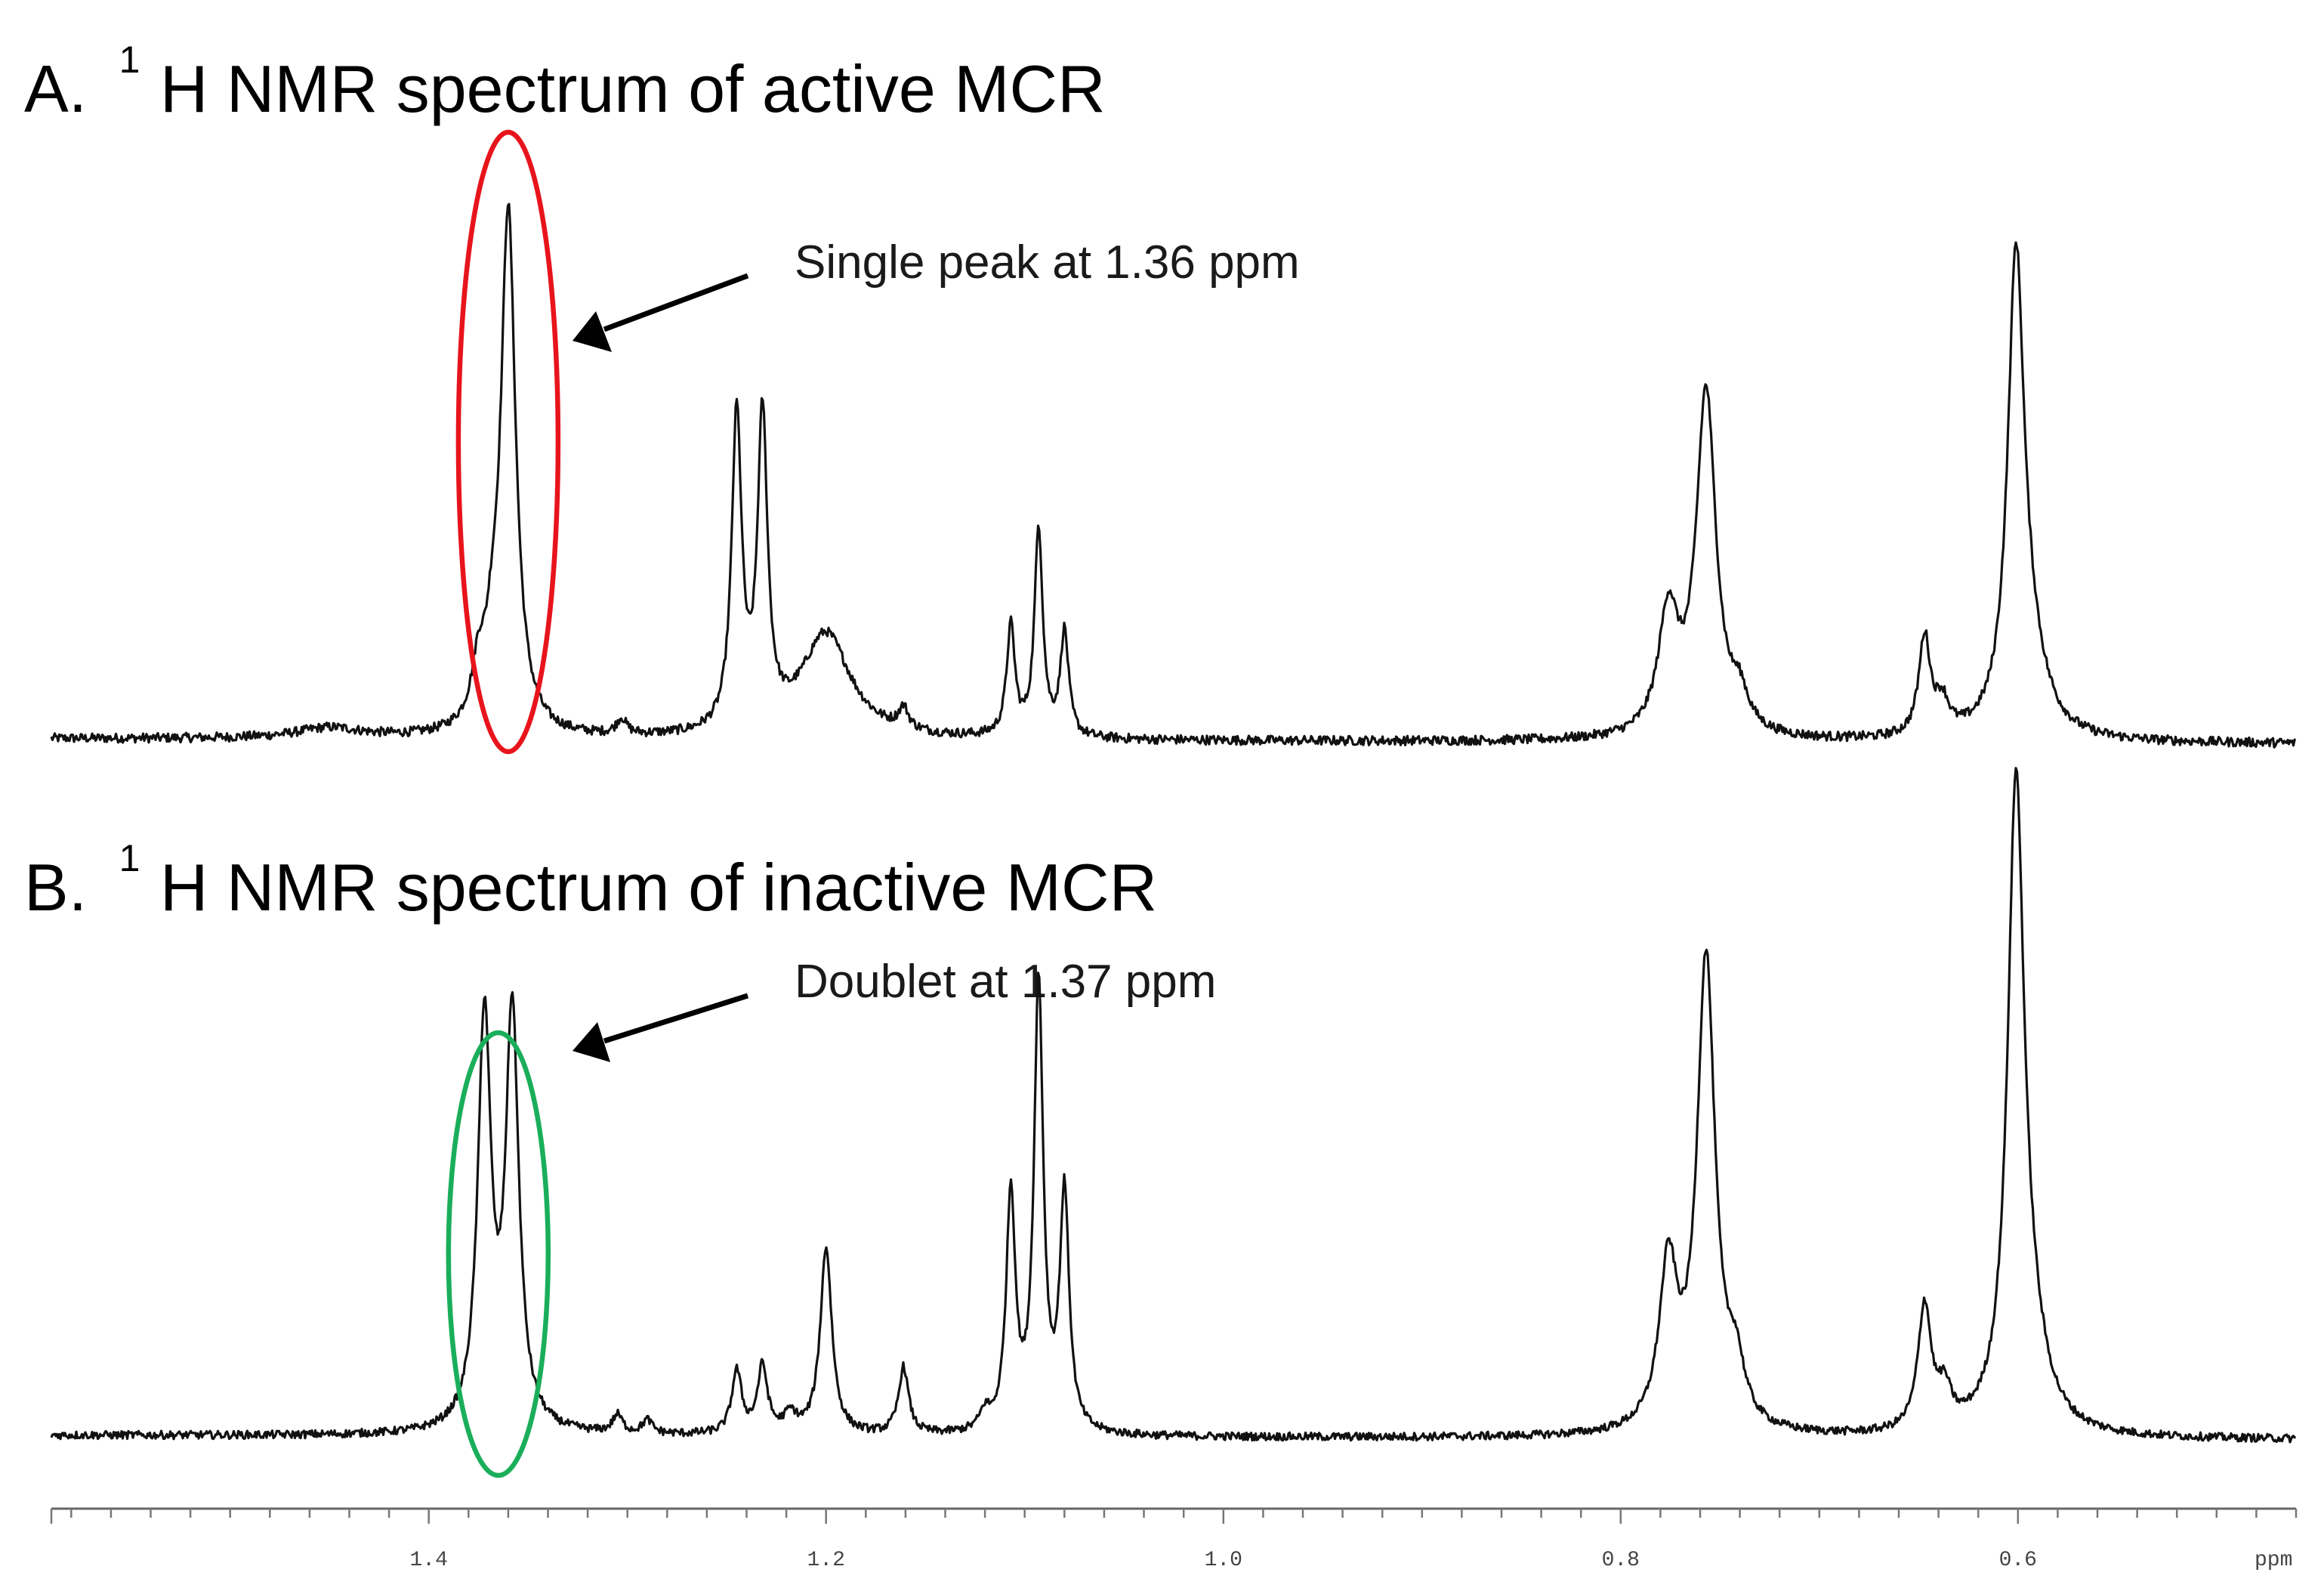 The image size is (2324, 1591). Describe the element at coordinates (1621, 1560) in the screenshot. I see `x-tick-label: 0.8` at that location.